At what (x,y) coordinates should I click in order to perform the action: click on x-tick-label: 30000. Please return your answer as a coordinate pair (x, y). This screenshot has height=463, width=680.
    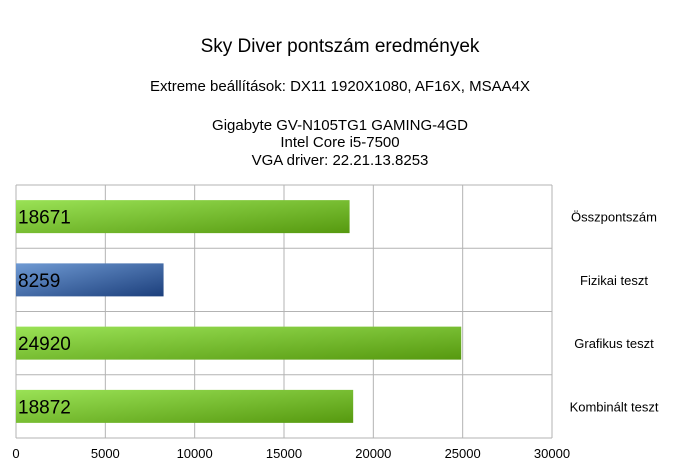
    Looking at the image, I should click on (552, 453).